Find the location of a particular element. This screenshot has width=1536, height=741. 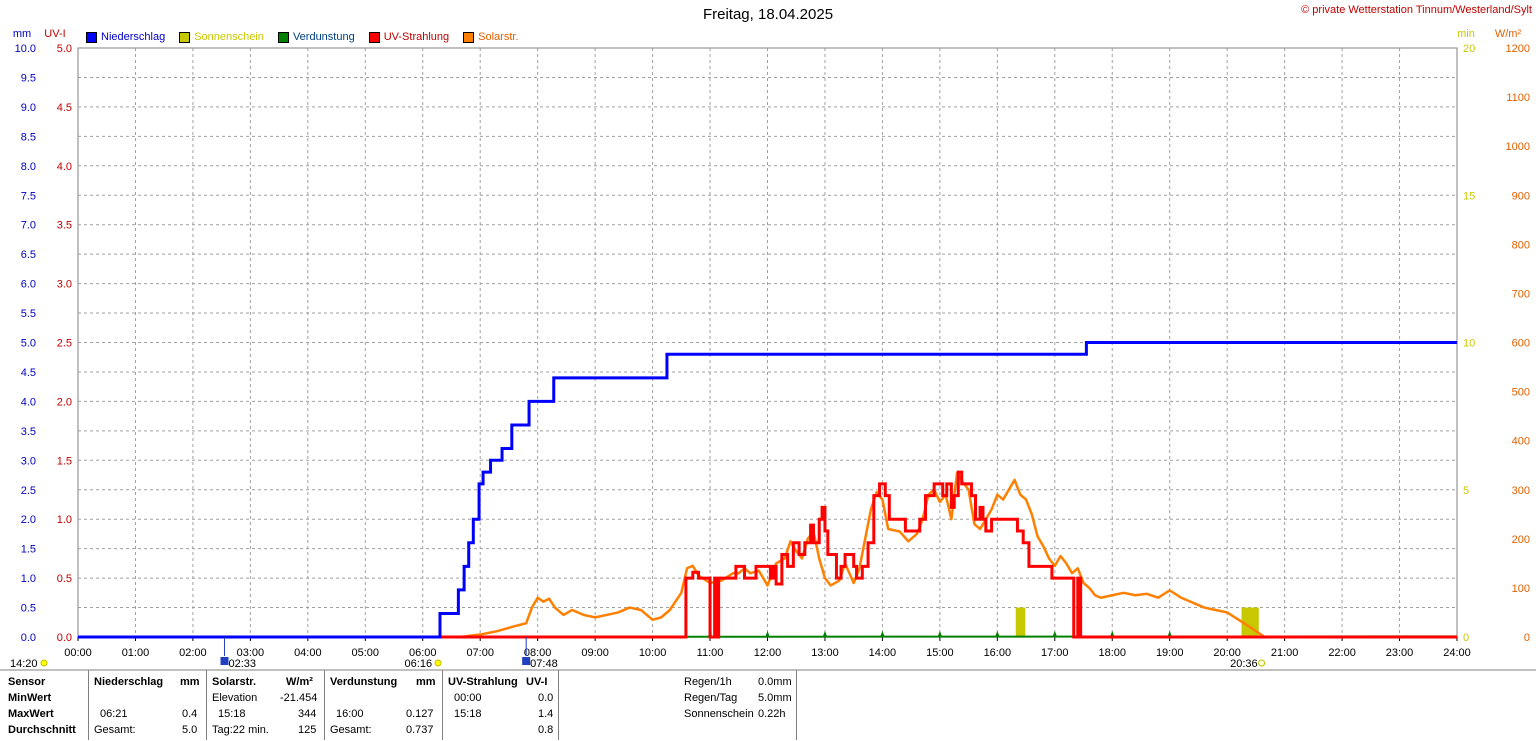

sunrise-icon is located at coordinates (438, 663).